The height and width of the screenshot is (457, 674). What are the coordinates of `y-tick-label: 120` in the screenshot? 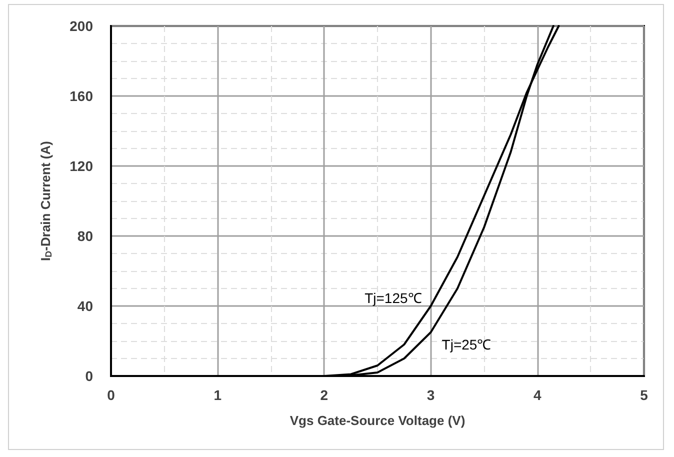 It's located at (82, 166).